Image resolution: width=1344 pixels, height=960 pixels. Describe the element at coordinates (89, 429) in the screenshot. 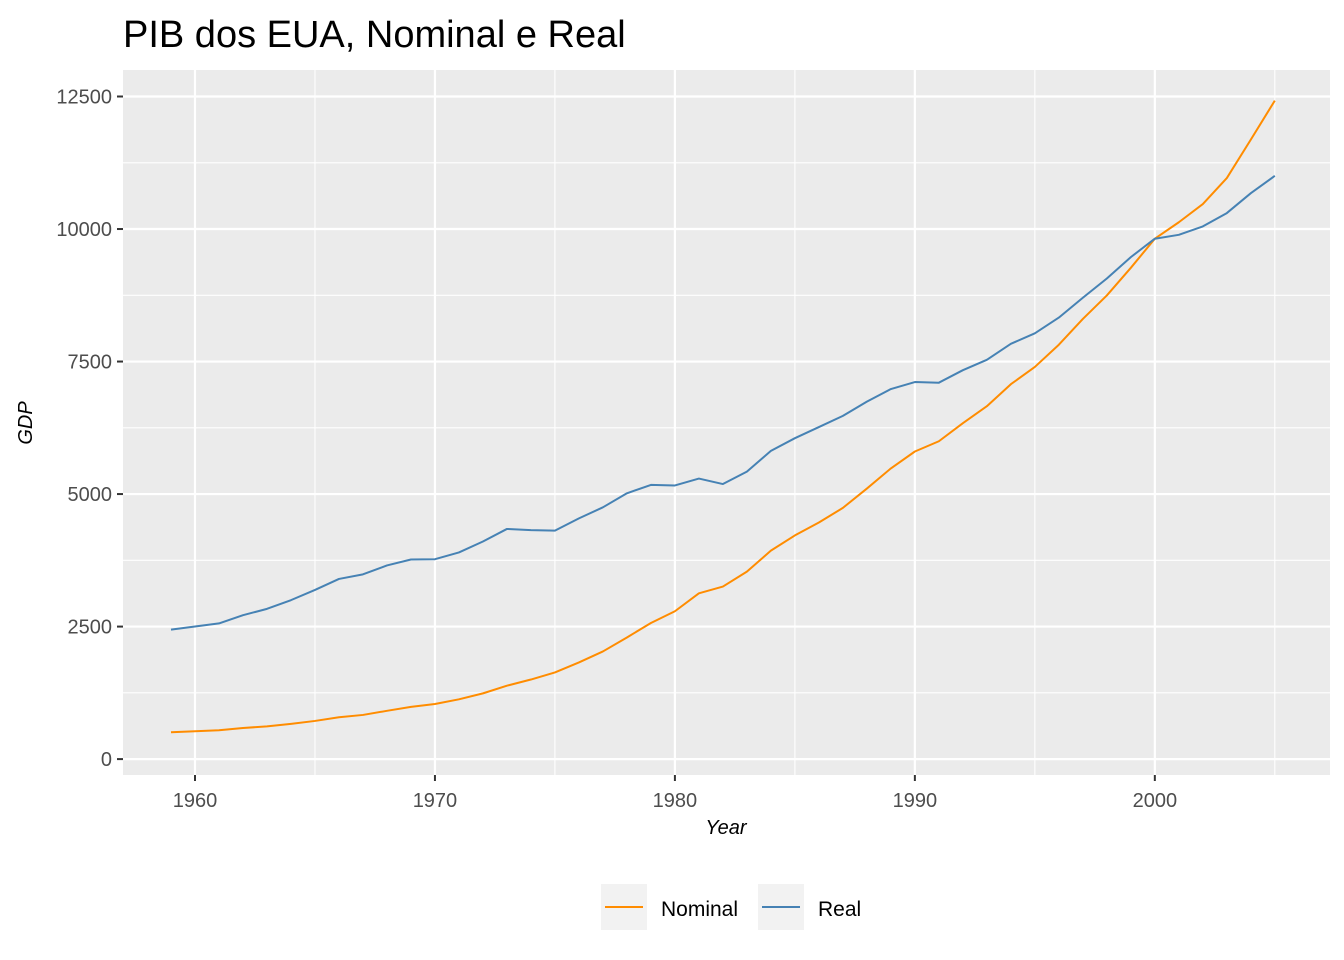

I see `y-axis: 0 2500 5000 7500 10000 12500` at that location.